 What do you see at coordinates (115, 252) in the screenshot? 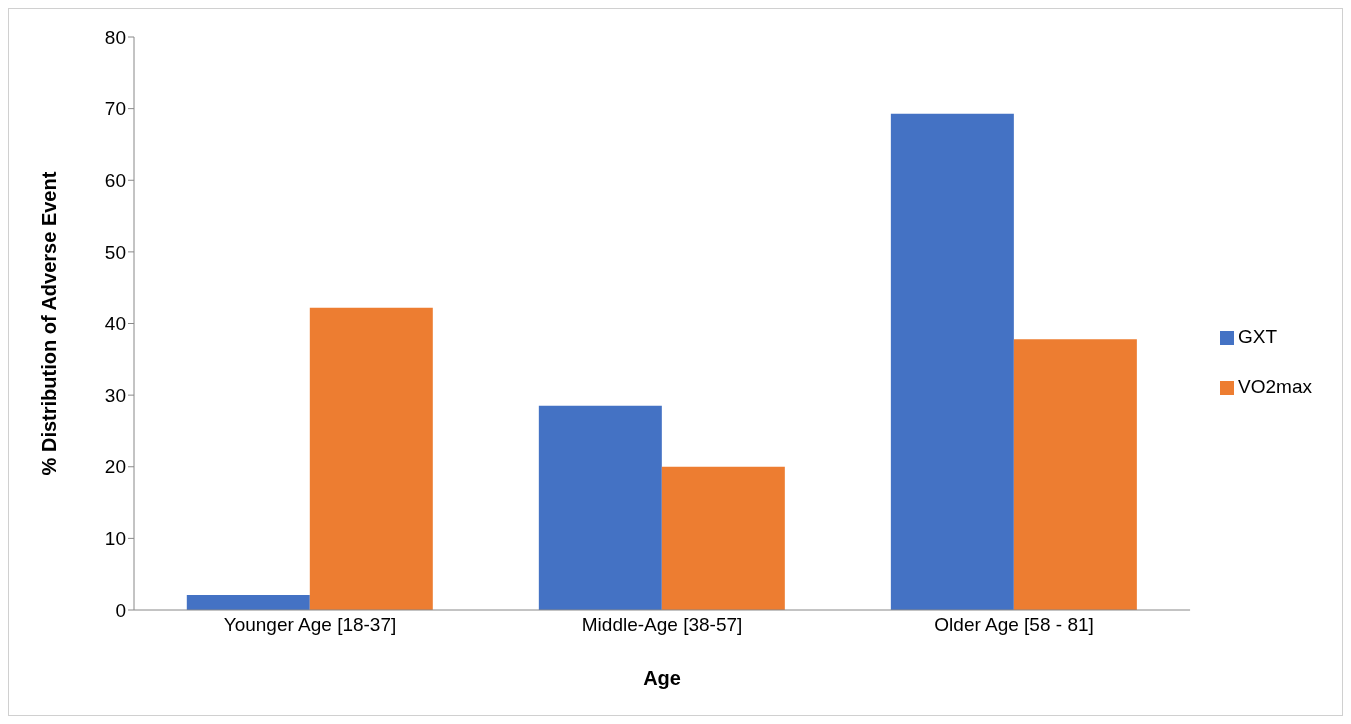
I see `y-tick-label: 50` at bounding box center [115, 252].